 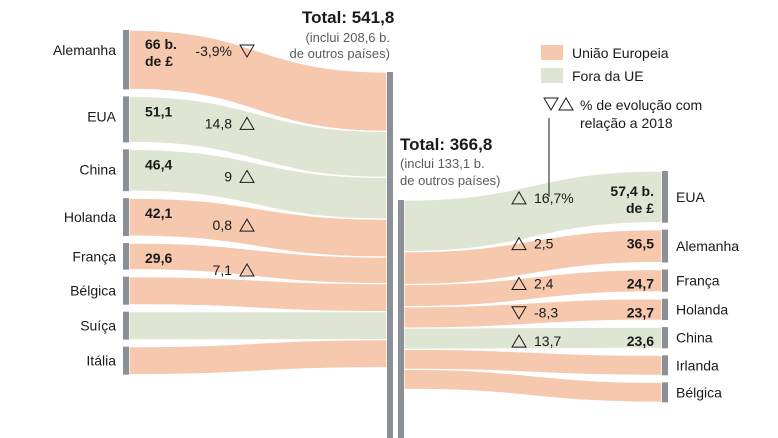 What do you see at coordinates (218, 123) in the screenshot?
I see `change-left-1: 14,8` at bounding box center [218, 123].